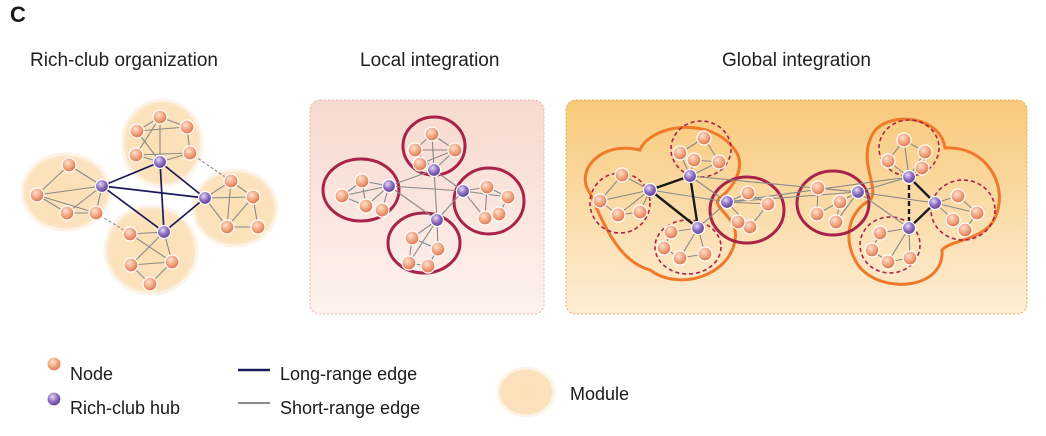 The height and width of the screenshot is (436, 1046). Describe the element at coordinates (526, 392) in the screenshot. I see `legend-module-icon` at that location.